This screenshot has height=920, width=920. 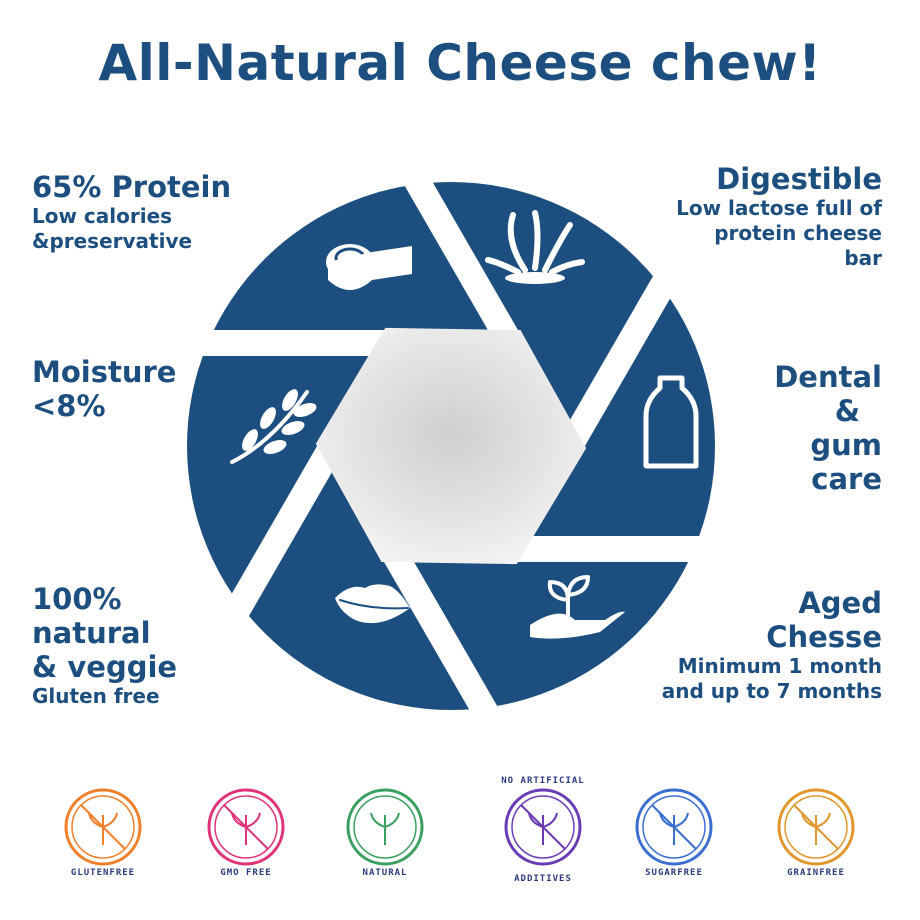 What do you see at coordinates (799, 179) in the screenshot?
I see `feature-heading: Digestible` at bounding box center [799, 179].